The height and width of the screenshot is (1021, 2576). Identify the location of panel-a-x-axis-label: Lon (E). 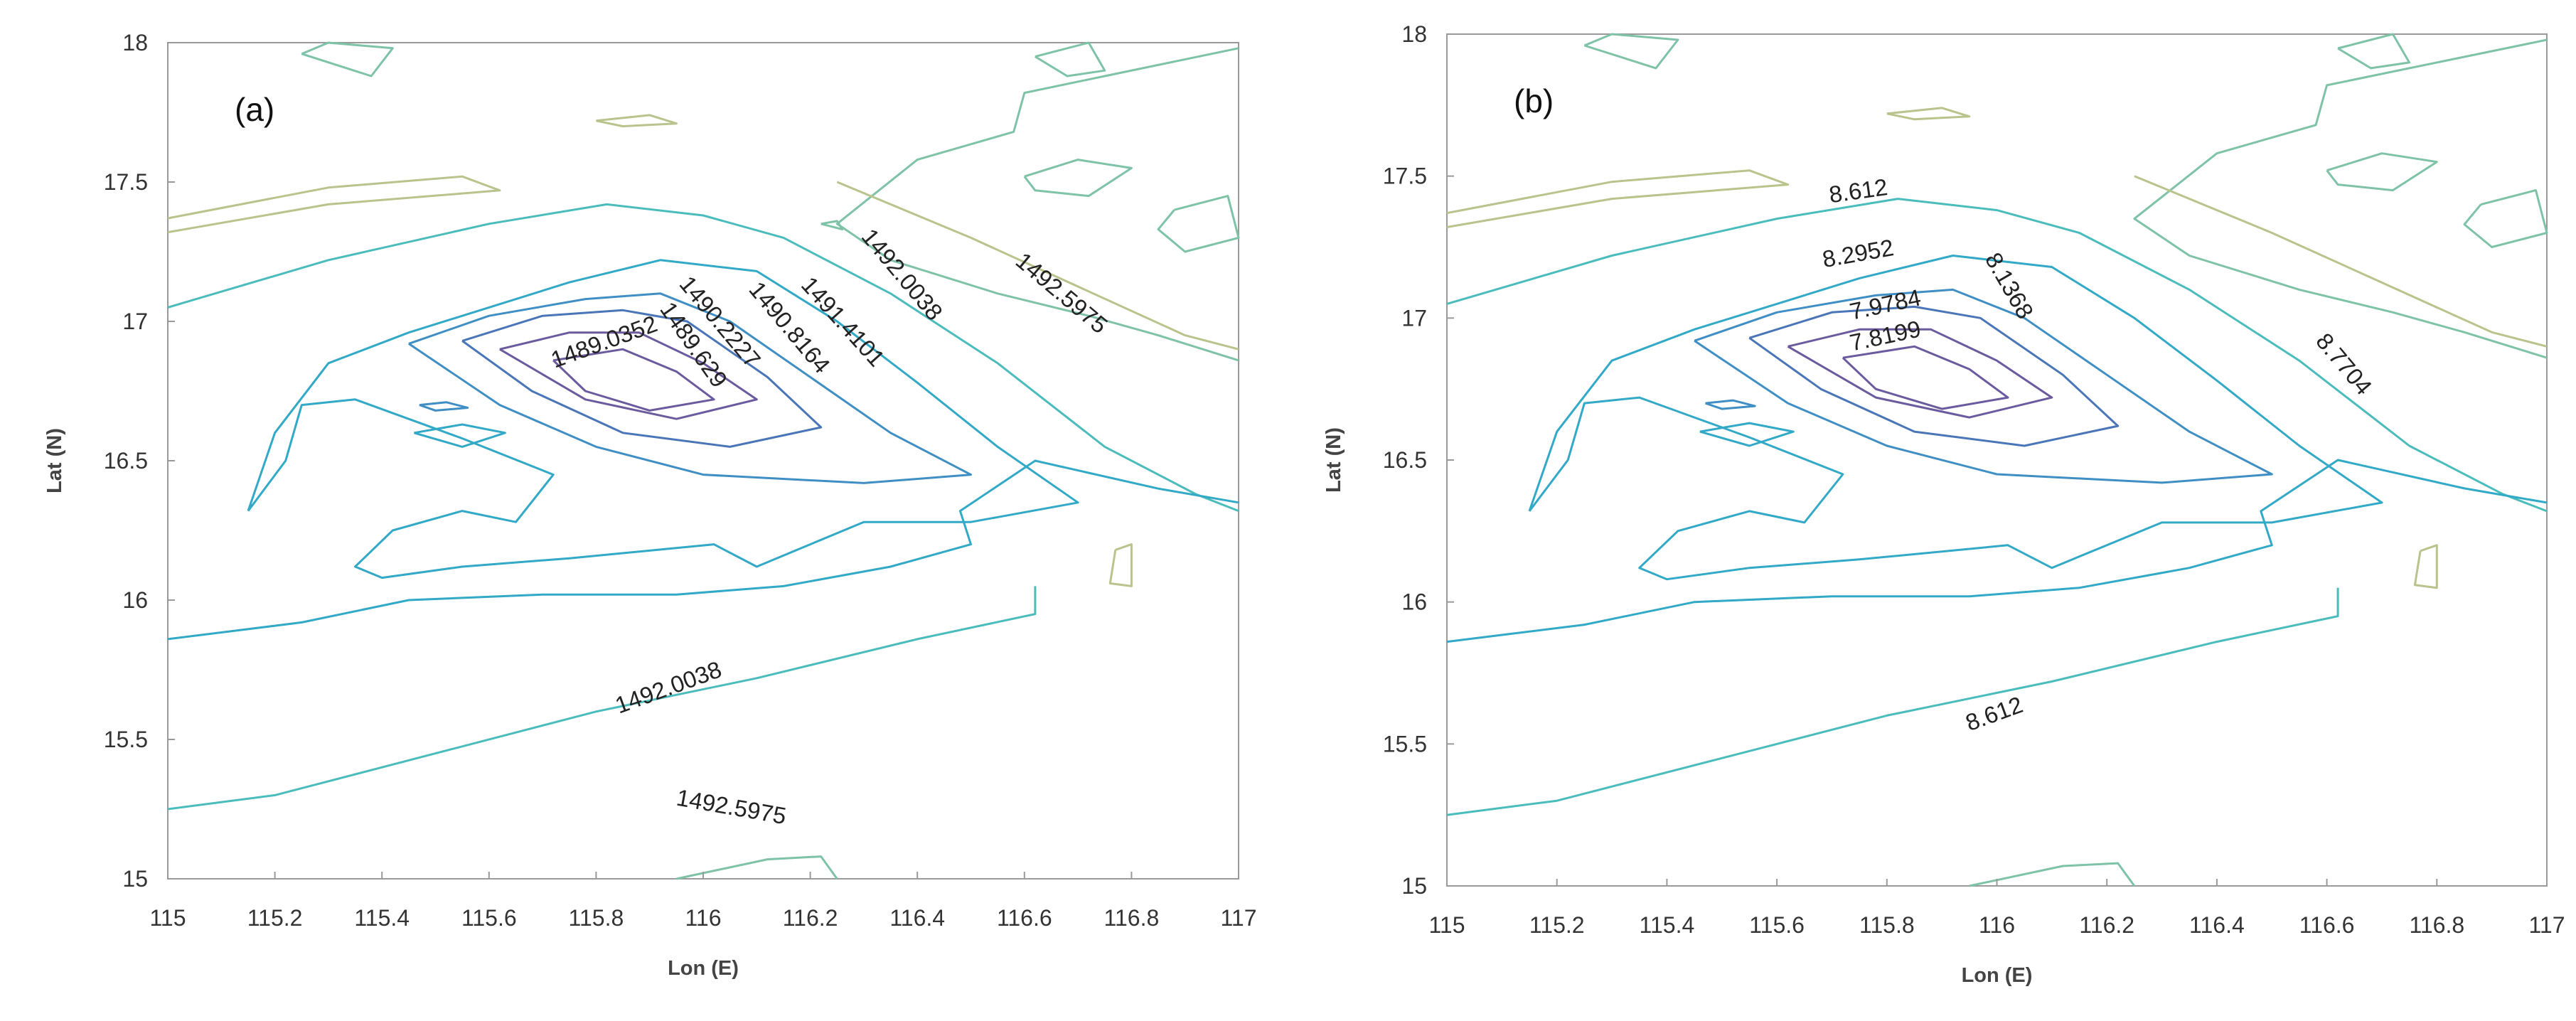
(703, 968).